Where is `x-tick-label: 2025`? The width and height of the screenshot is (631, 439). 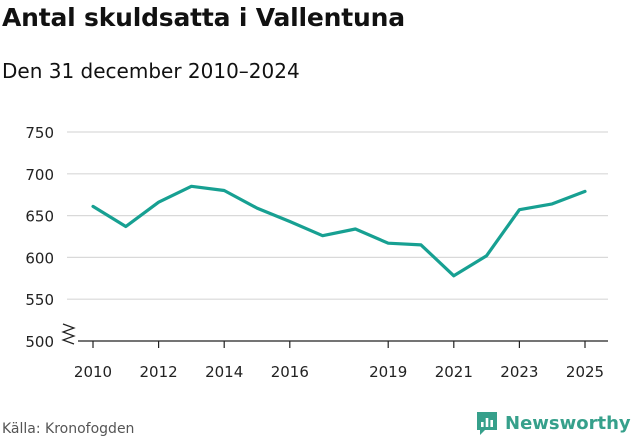
x-tick-label: 2025 is located at coordinates (585, 372).